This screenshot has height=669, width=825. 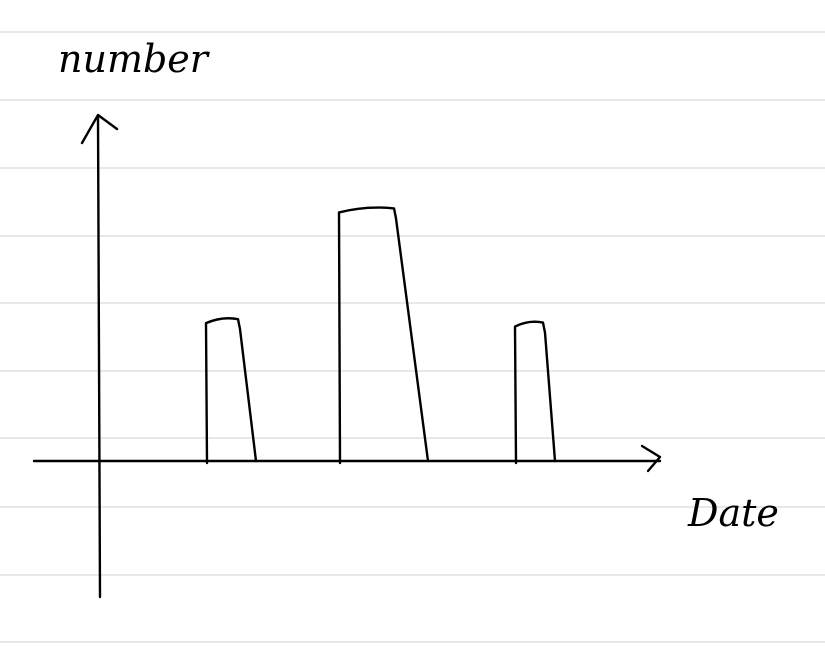 I want to click on x-axis-label: Date, so click(x=733, y=513).